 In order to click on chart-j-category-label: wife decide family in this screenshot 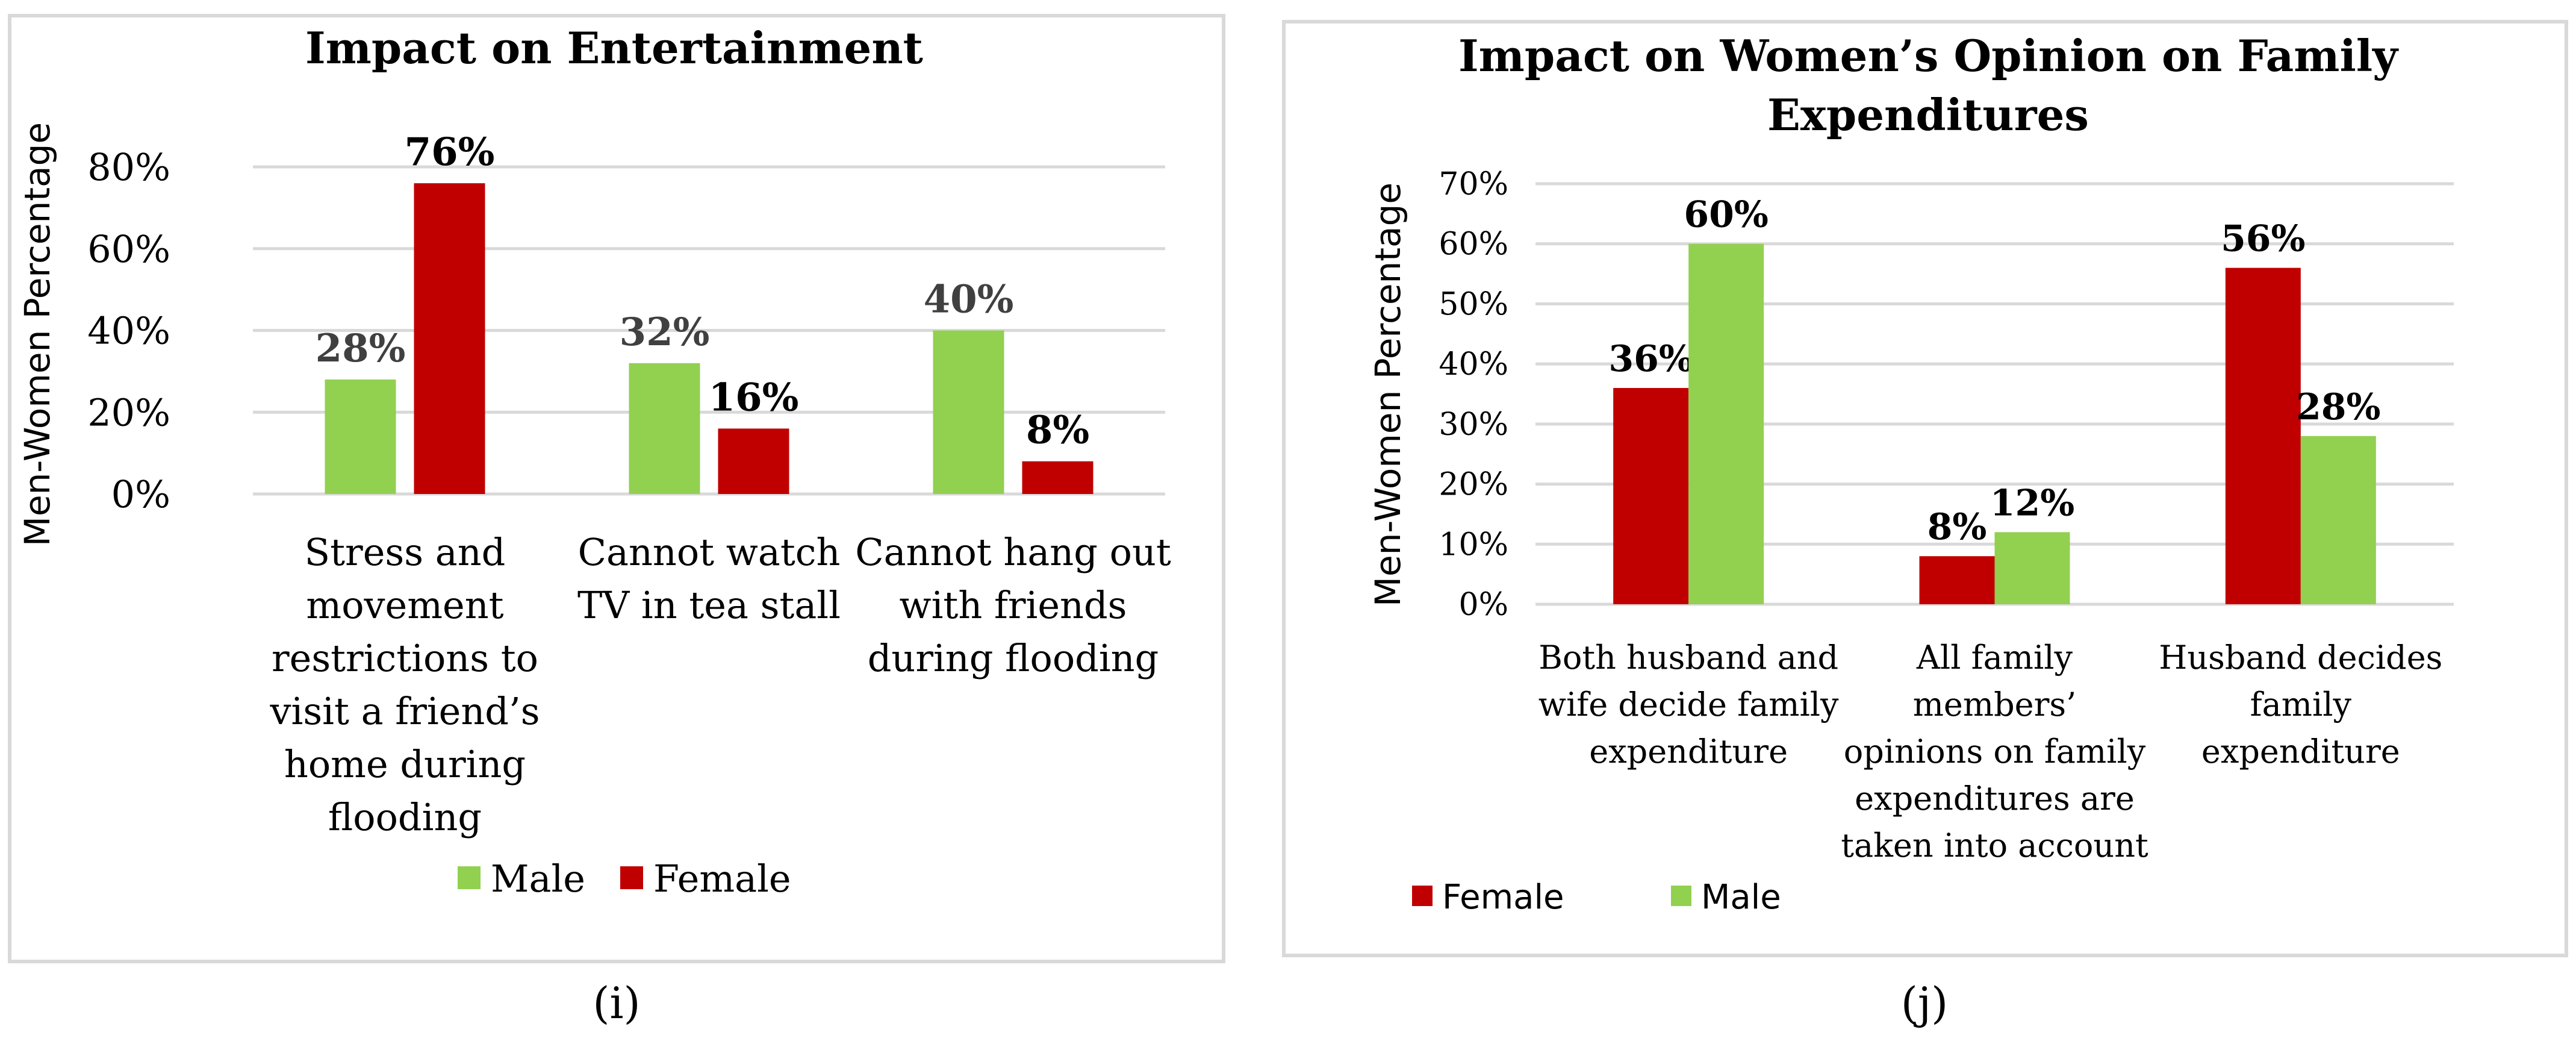, I will do `click(1689, 705)`.